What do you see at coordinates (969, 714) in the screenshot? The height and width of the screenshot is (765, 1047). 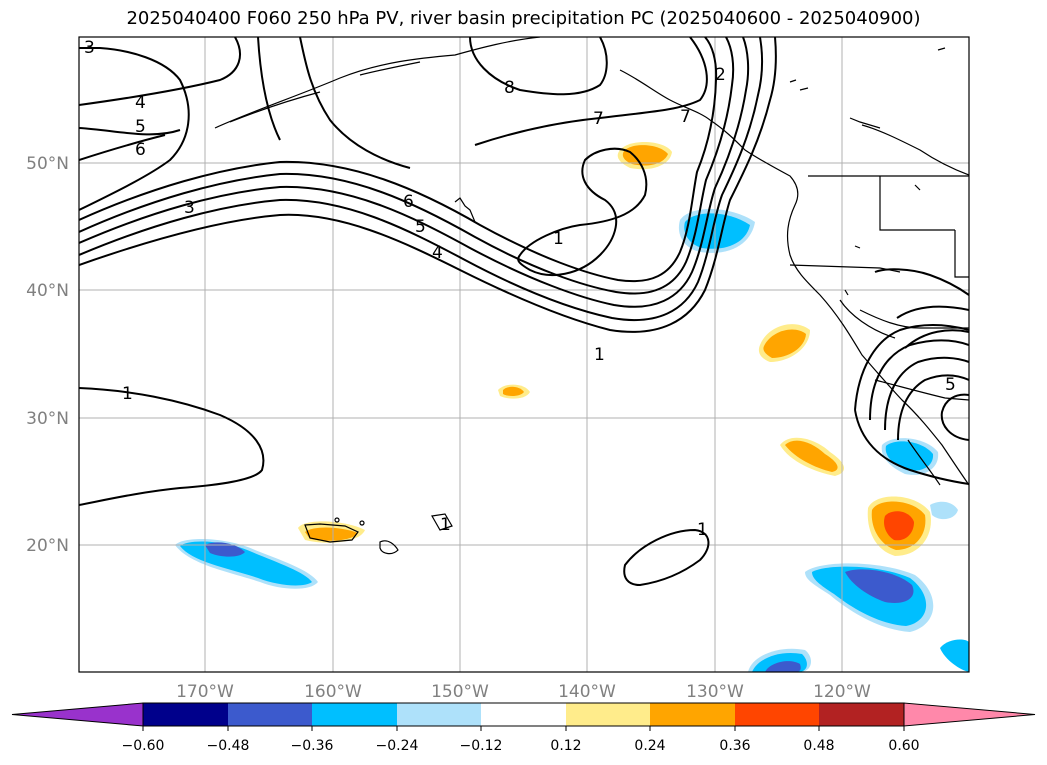 I see `colorbar-extend-right` at bounding box center [969, 714].